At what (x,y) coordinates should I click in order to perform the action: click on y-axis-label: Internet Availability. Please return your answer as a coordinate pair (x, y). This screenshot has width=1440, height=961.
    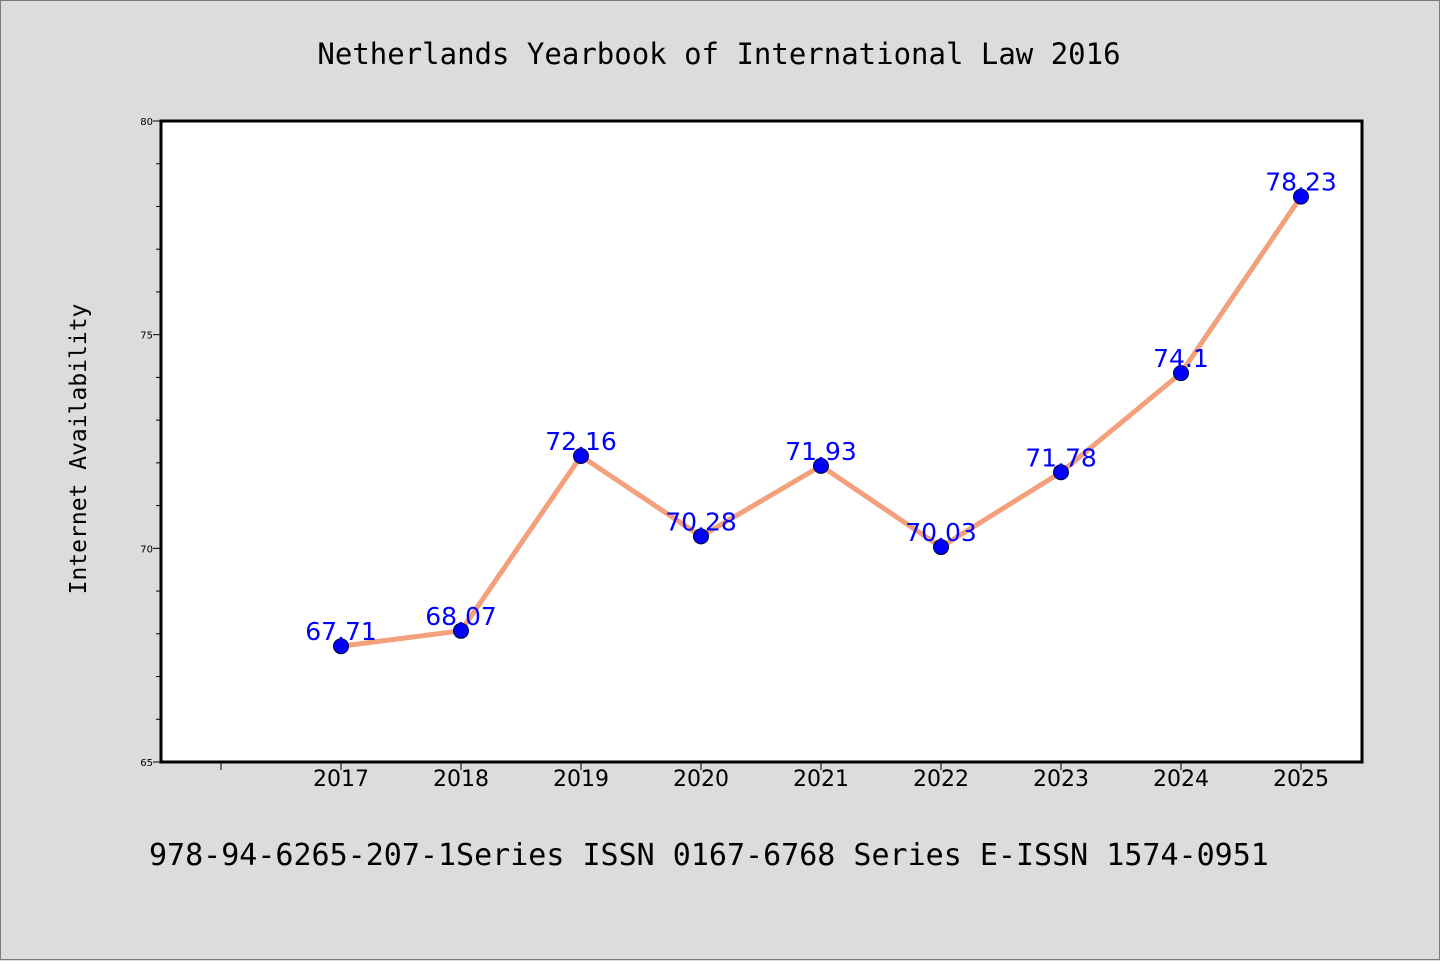
    Looking at the image, I should click on (79, 449).